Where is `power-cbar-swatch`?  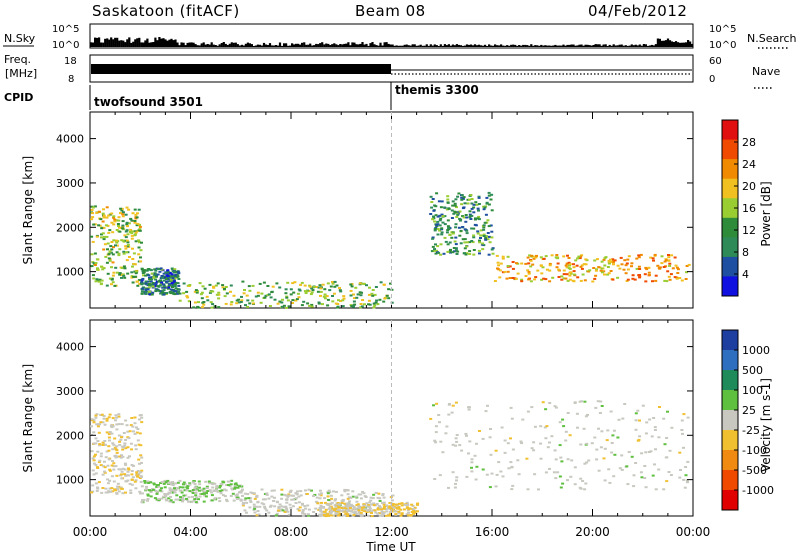 power-cbar-swatch is located at coordinates (730, 286).